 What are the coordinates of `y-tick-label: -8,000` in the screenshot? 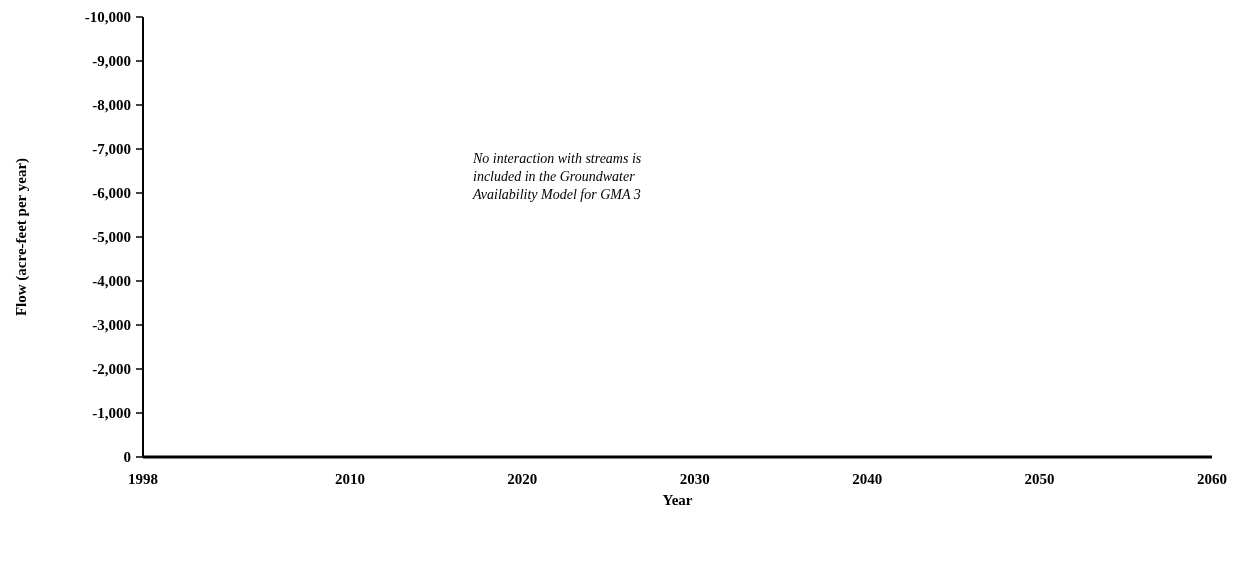 It's located at (111, 105).